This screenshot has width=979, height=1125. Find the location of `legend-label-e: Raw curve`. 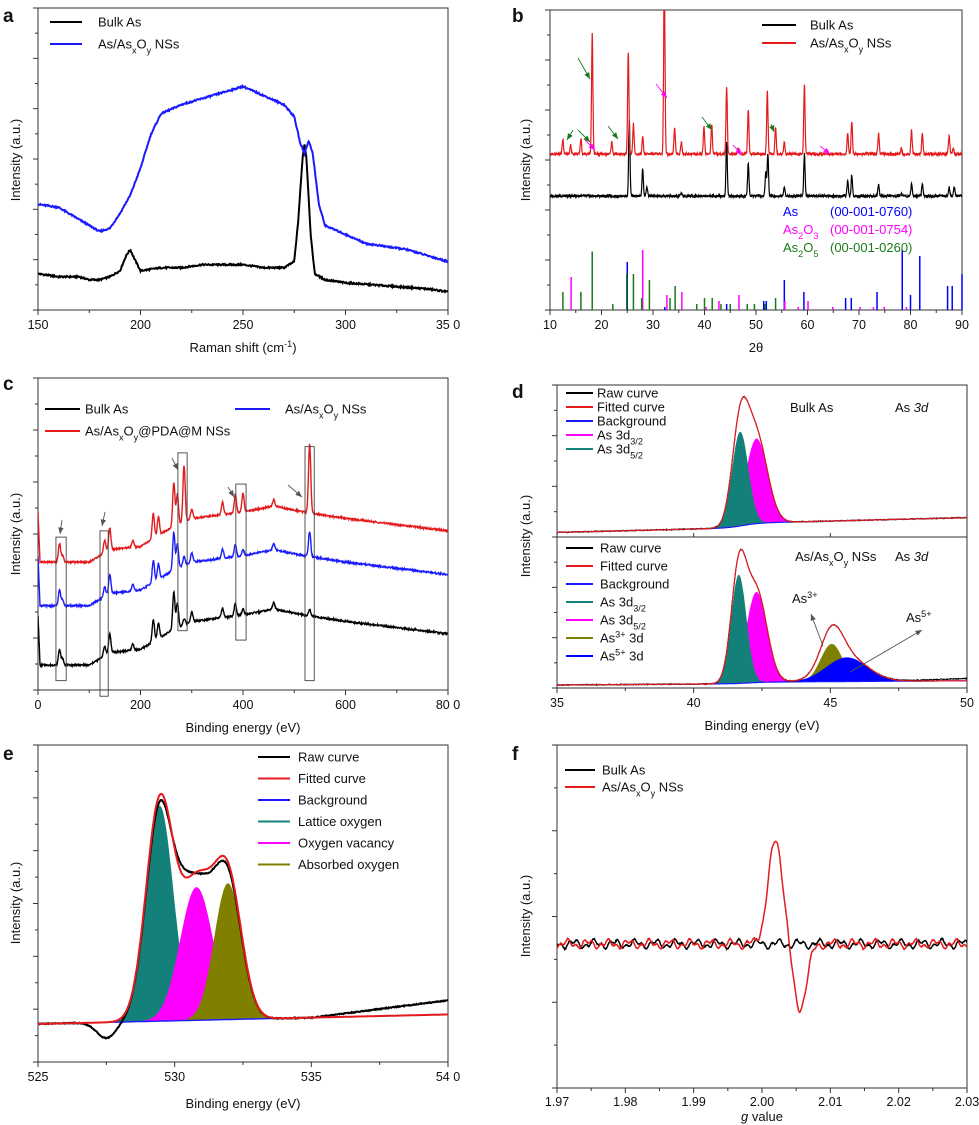

legend-label-e: Raw curve is located at coordinates (328, 757).